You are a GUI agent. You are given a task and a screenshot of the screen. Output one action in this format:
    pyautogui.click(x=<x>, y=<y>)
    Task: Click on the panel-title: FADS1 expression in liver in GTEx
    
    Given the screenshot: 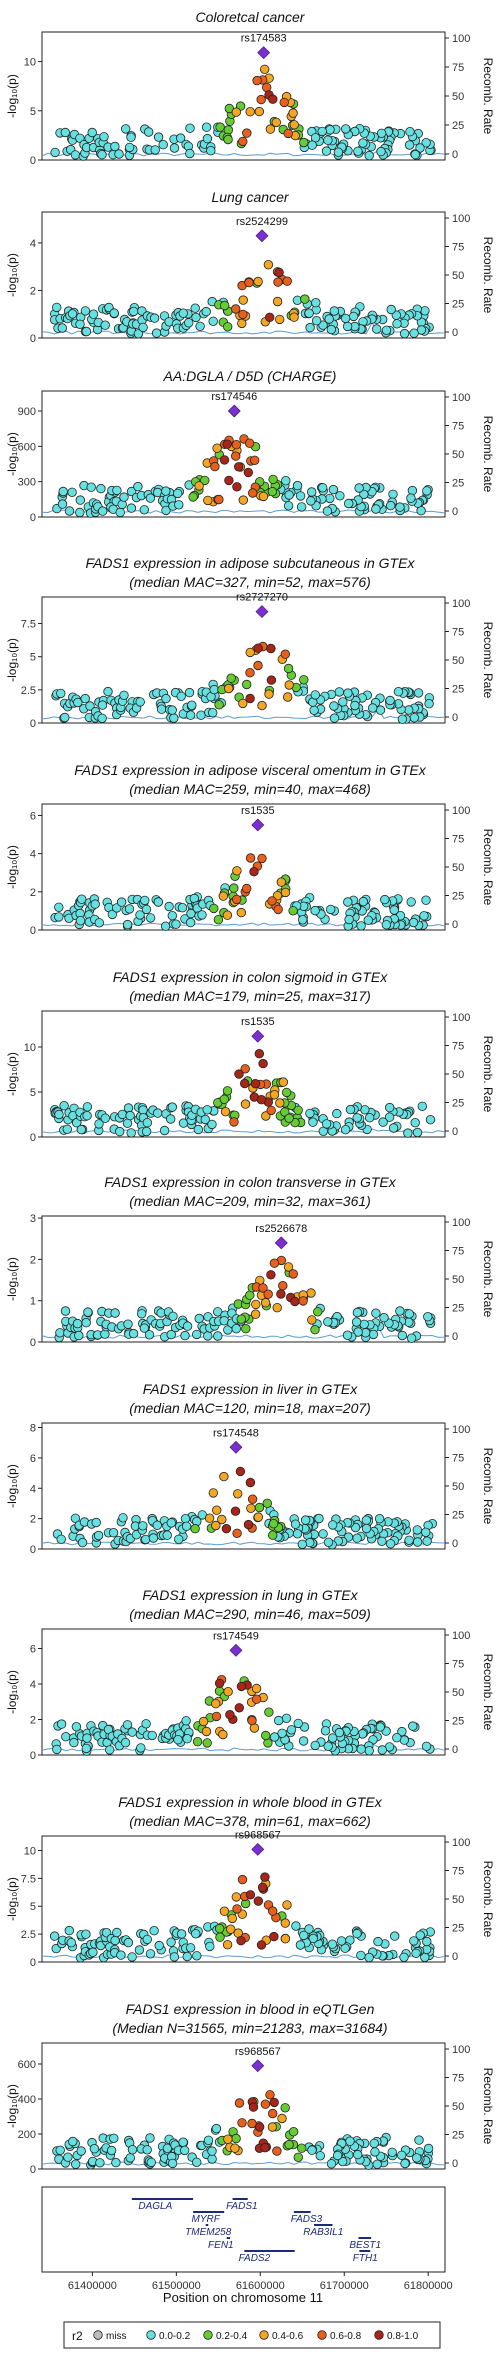 What is the action you would take?
    pyautogui.click(x=250, y=1389)
    